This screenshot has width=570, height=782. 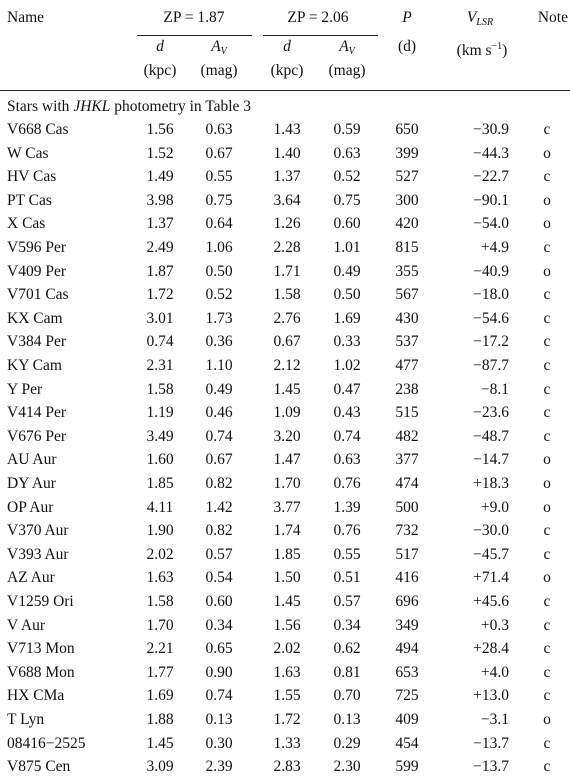 What do you see at coordinates (491, 531) in the screenshot?
I see `cell: −30.0` at bounding box center [491, 531].